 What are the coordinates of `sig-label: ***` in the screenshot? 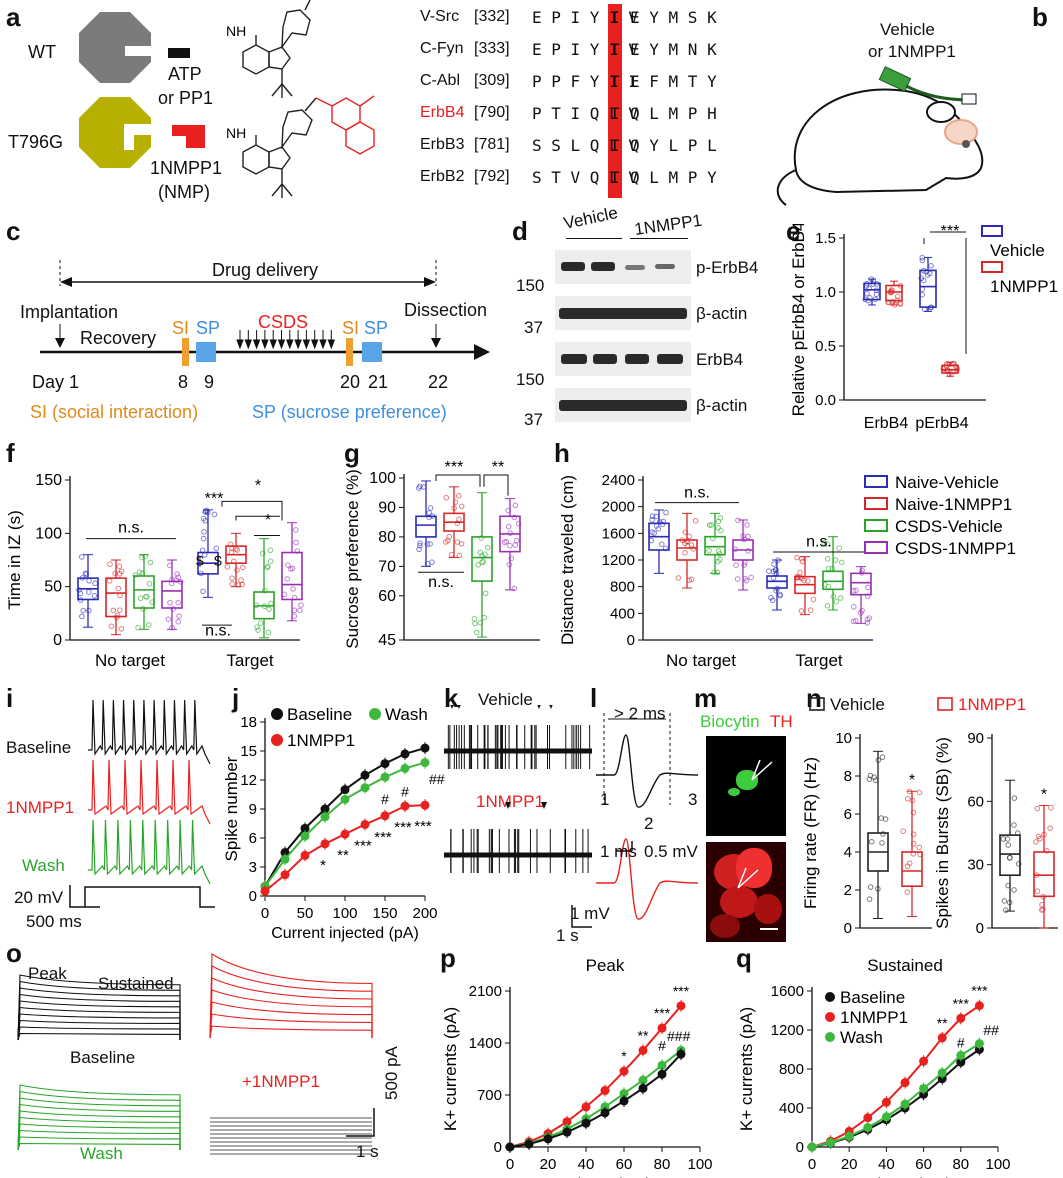 It's located at (662, 1013).